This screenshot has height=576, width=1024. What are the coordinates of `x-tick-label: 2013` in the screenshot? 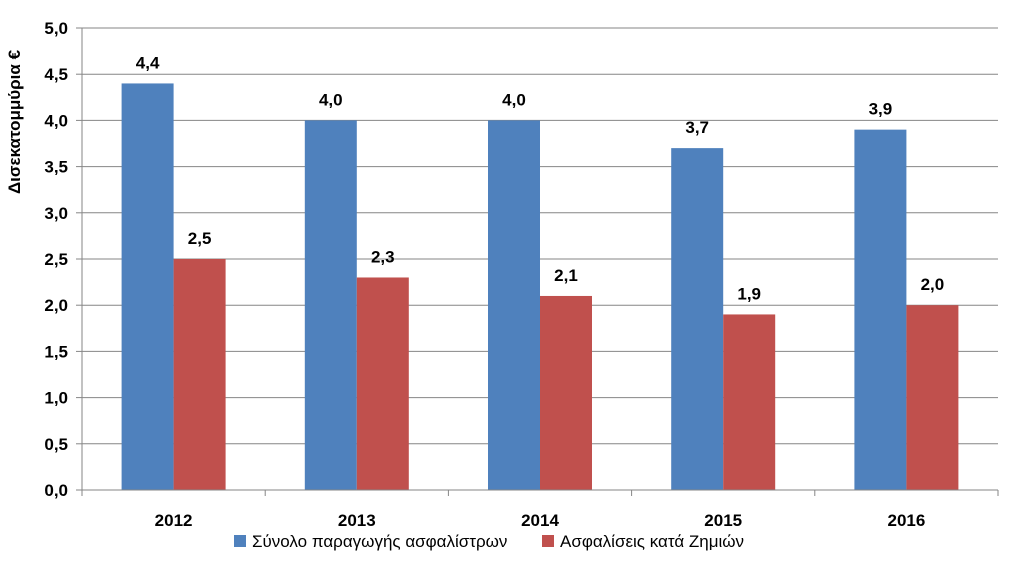 It's located at (357, 520).